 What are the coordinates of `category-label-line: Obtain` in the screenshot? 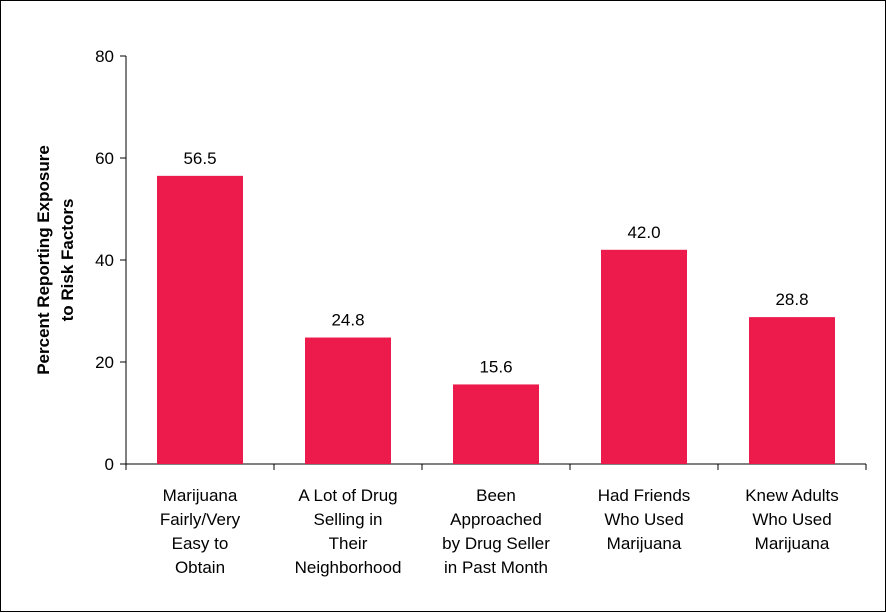 It's located at (200, 567).